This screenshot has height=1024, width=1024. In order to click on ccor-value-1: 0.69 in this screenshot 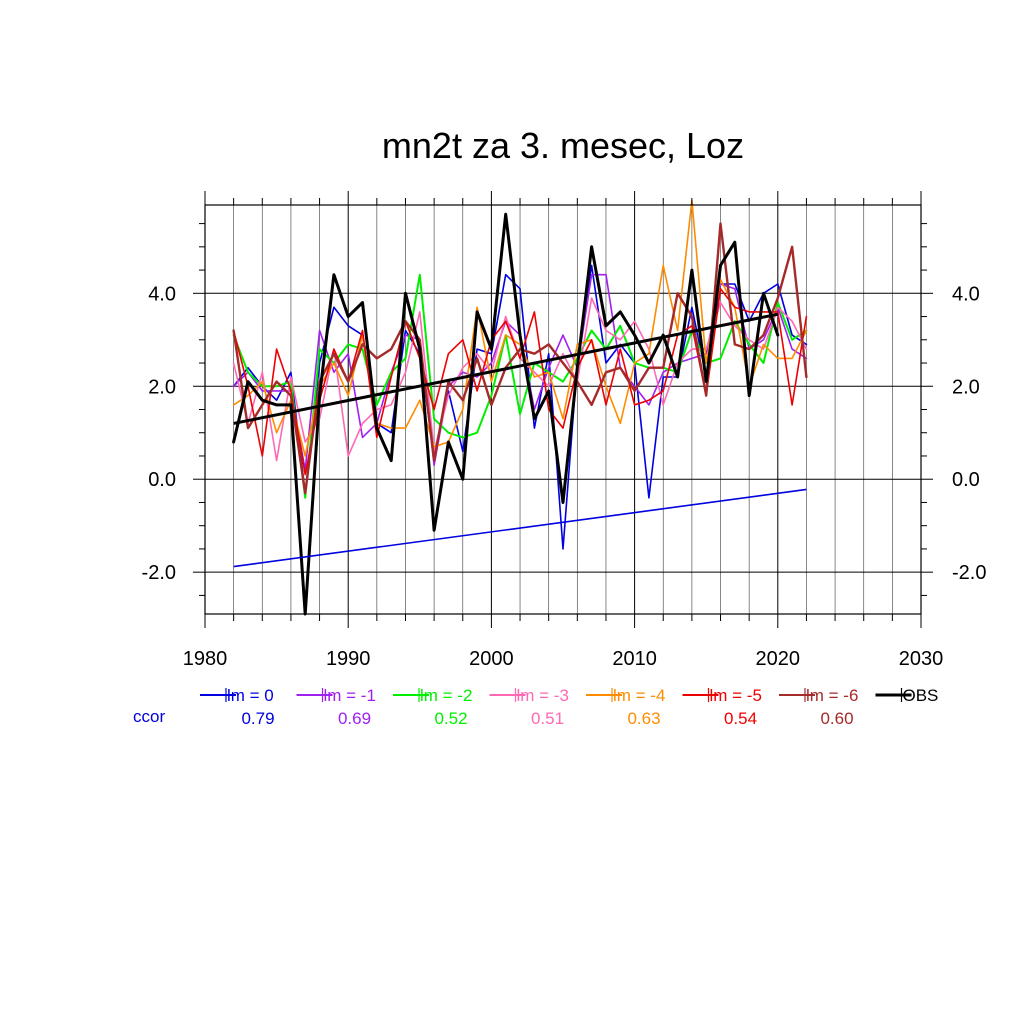, I will do `click(354, 718)`.